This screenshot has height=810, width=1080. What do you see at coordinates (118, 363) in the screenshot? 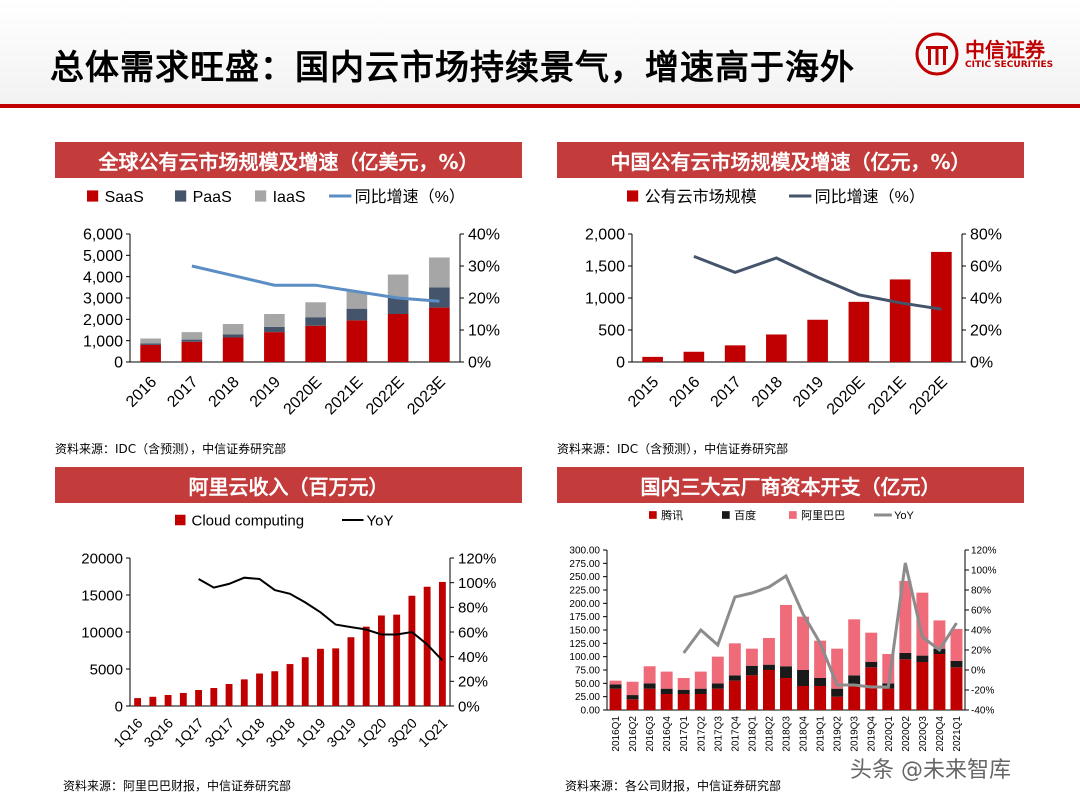
I see `y-left-tick-label: 0` at bounding box center [118, 363].